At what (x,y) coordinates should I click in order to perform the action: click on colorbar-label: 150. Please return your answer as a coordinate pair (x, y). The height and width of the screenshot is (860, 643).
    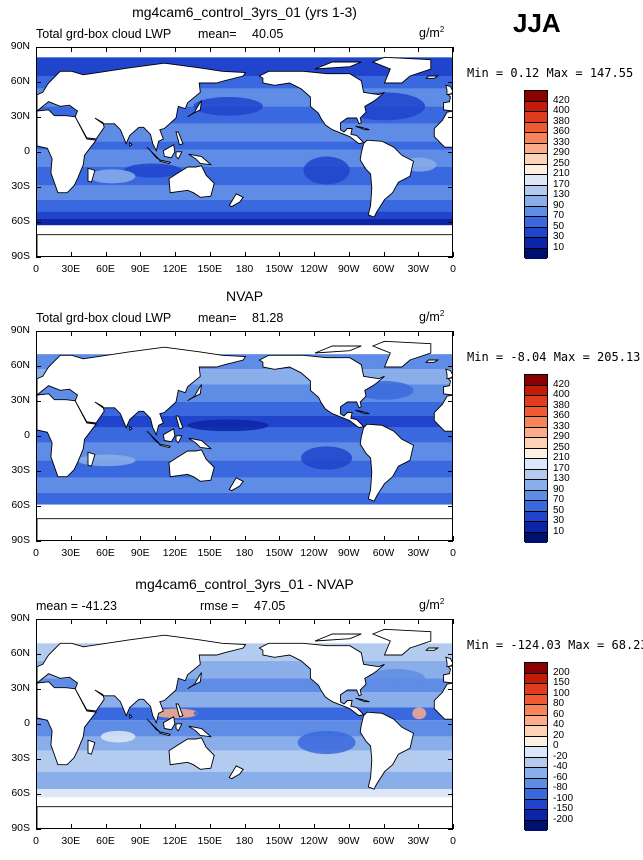
    Looking at the image, I should click on (561, 682).